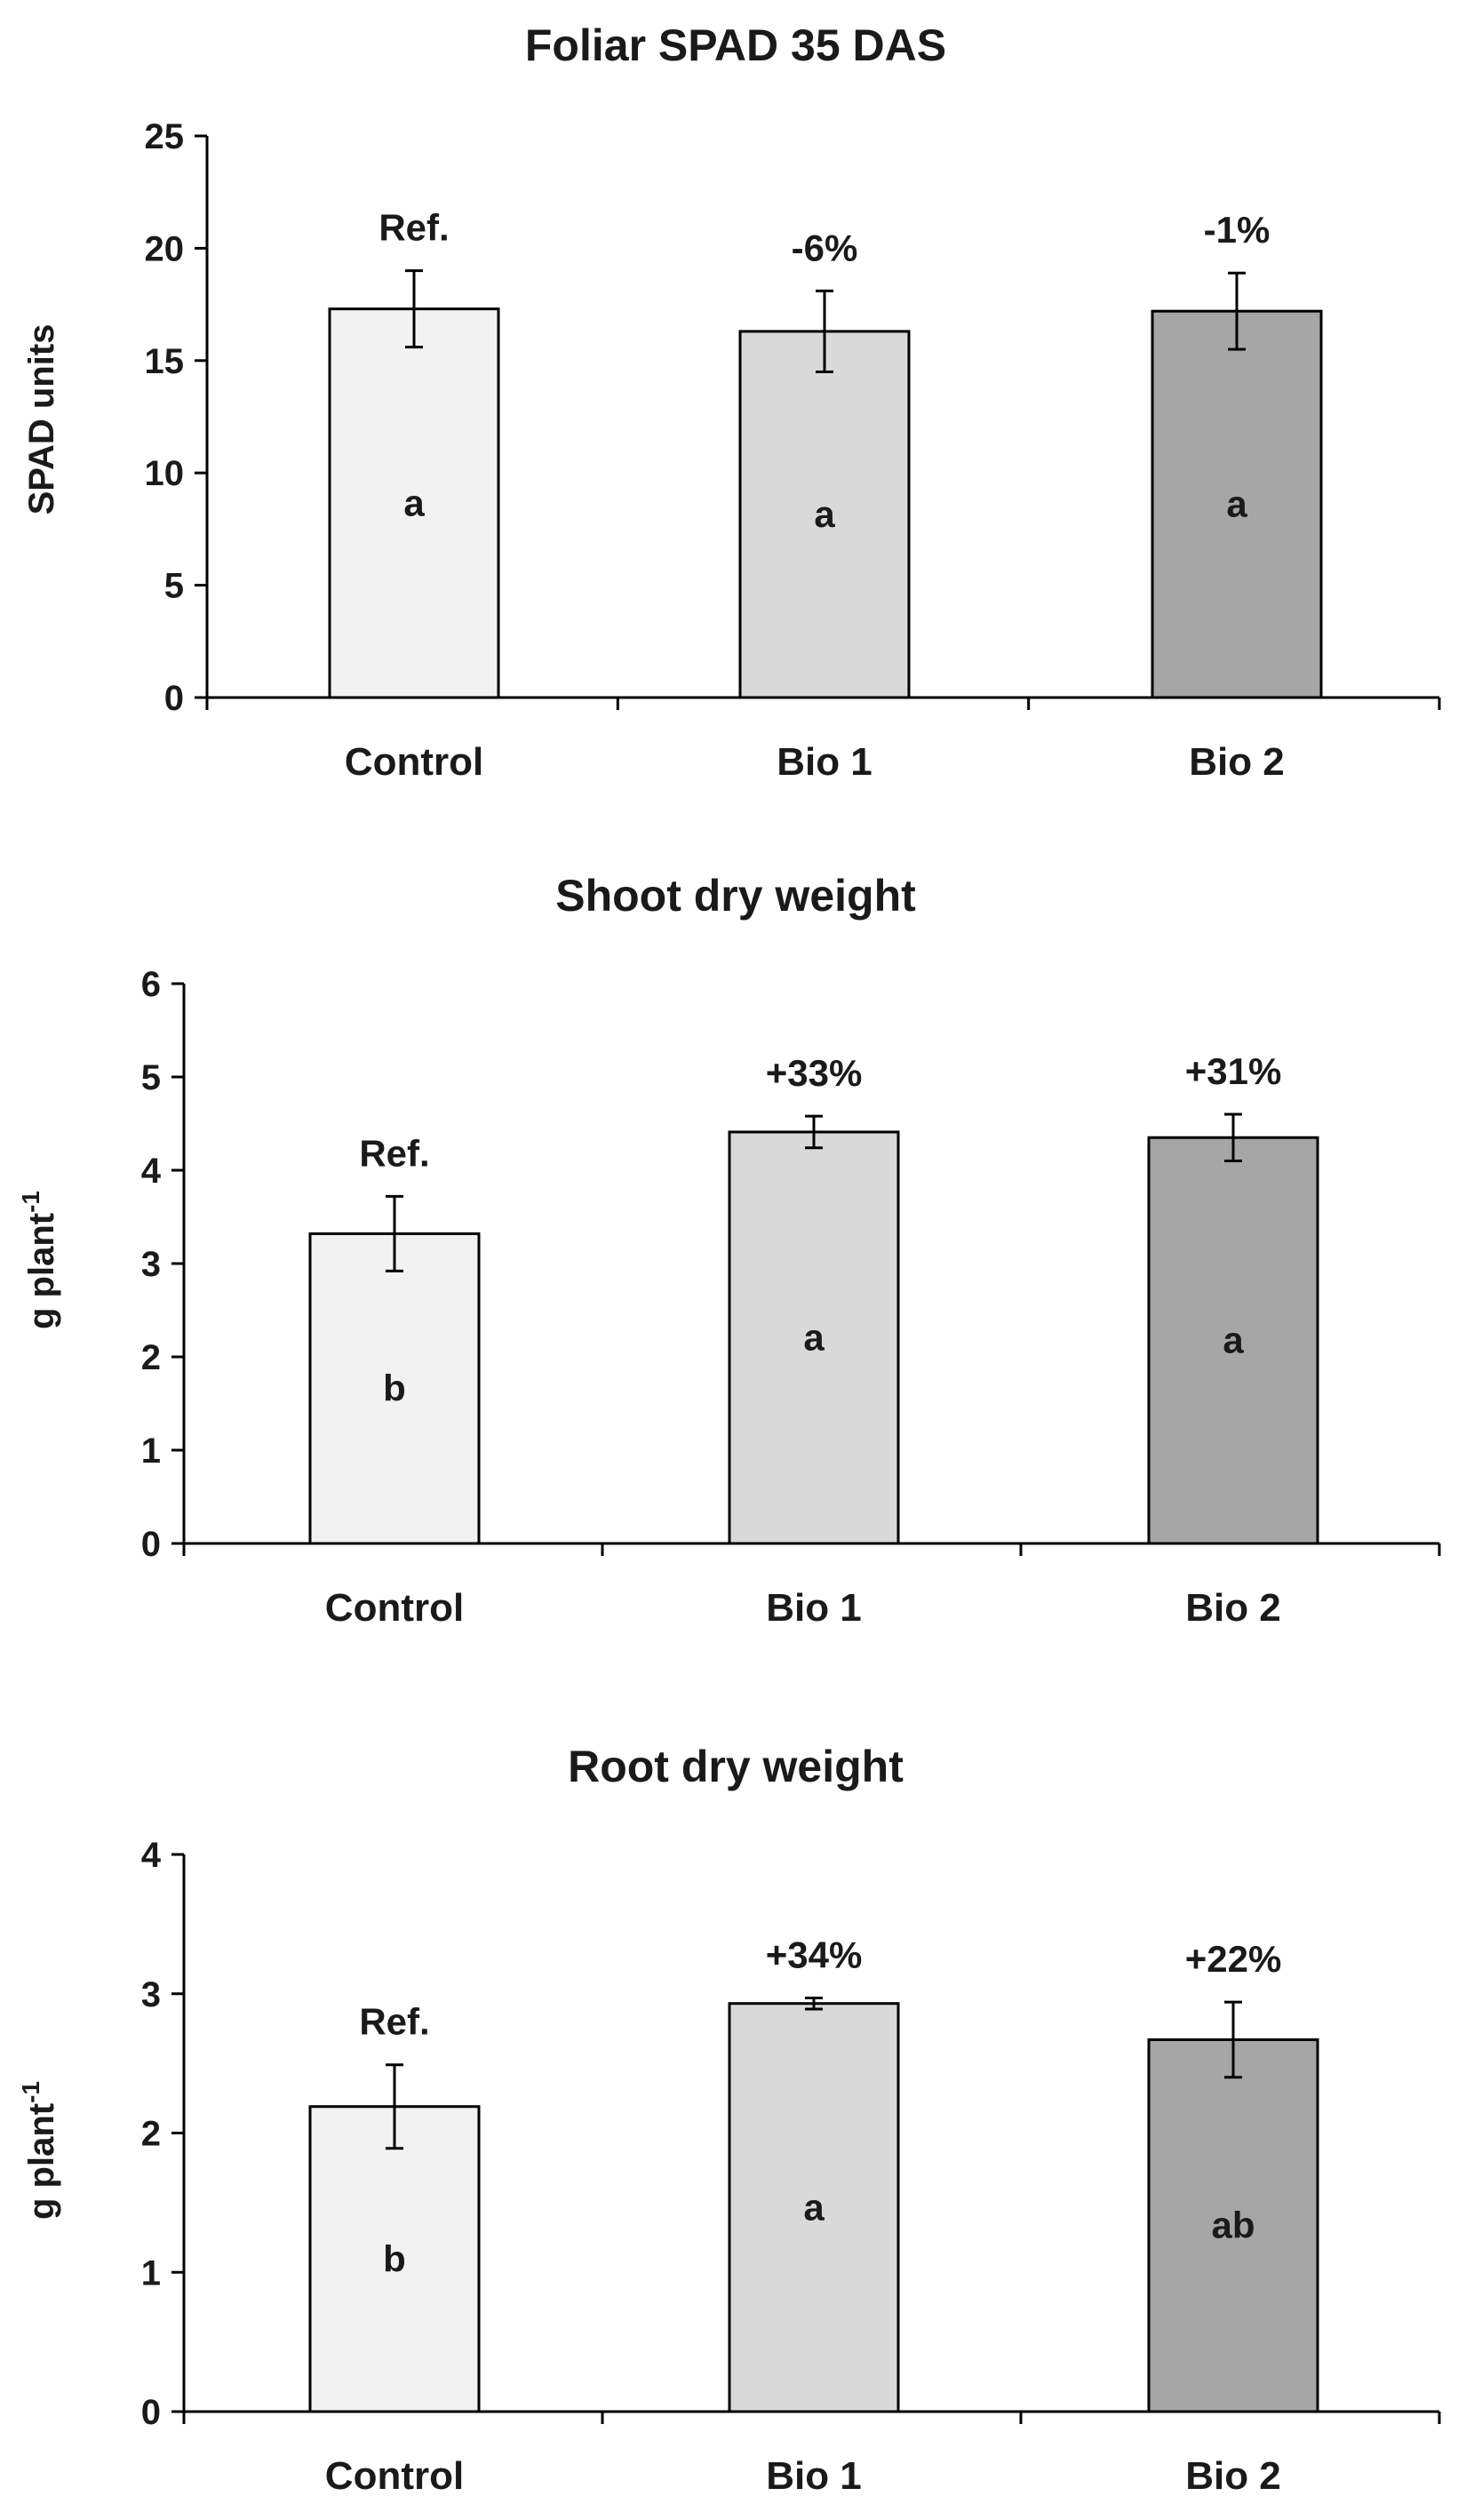 Image resolution: width=1466 pixels, height=2520 pixels. Describe the element at coordinates (165, 473) in the screenshot. I see `y-tick-label: 10` at that location.